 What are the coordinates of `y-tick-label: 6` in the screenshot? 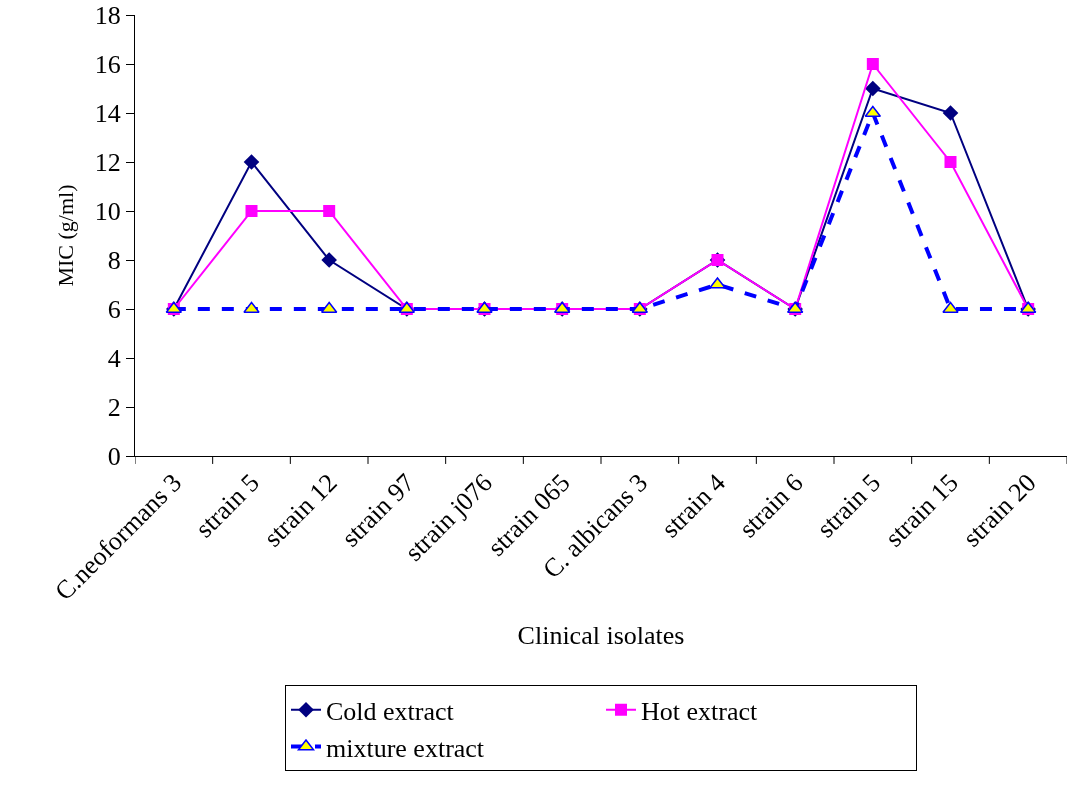 It's located at (114, 310).